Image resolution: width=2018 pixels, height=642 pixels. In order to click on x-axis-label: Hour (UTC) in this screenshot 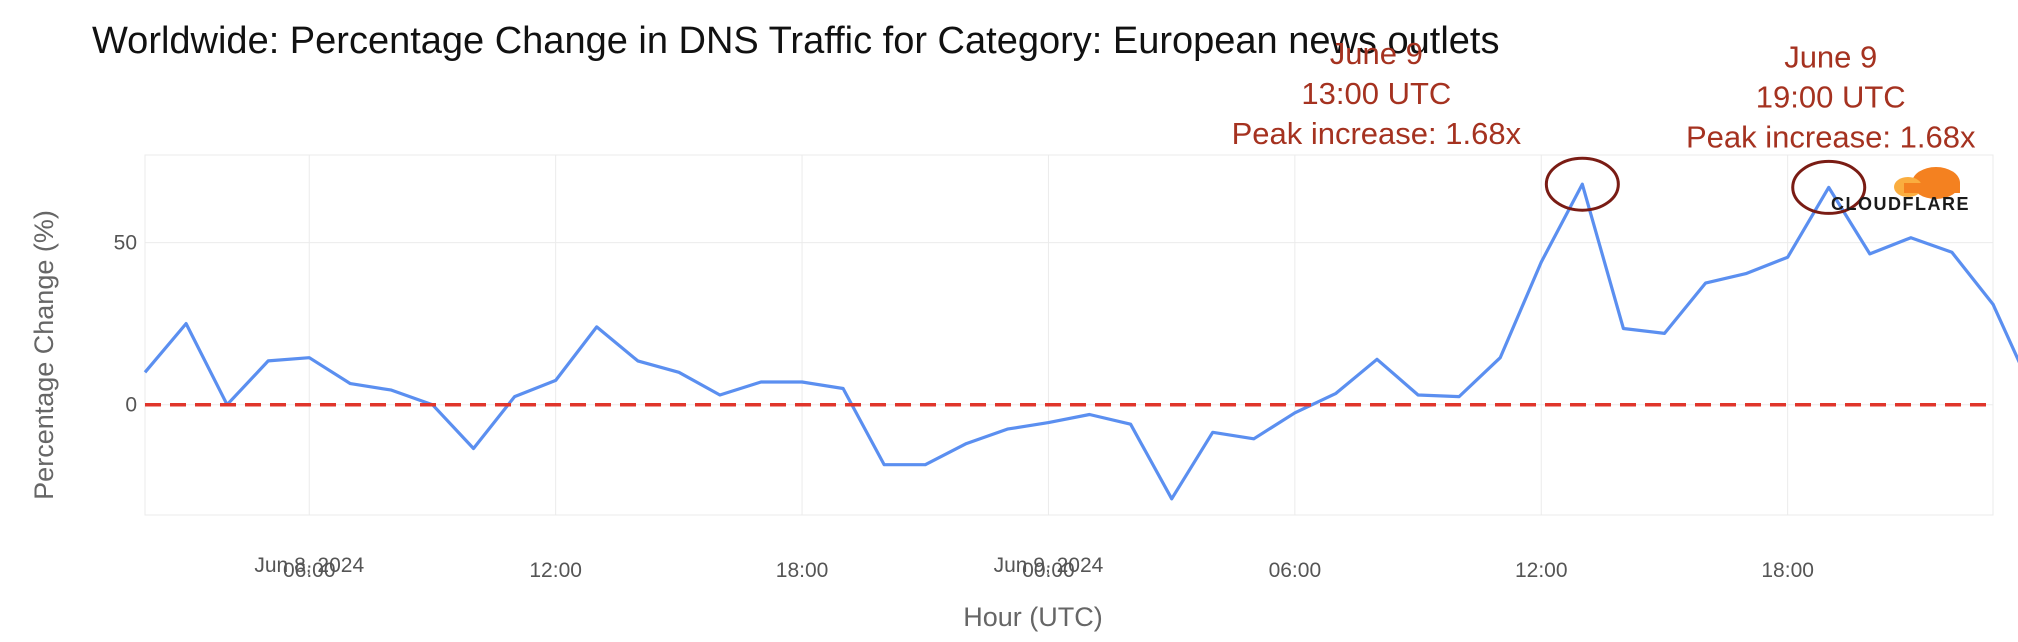, I will do `click(1033, 617)`.